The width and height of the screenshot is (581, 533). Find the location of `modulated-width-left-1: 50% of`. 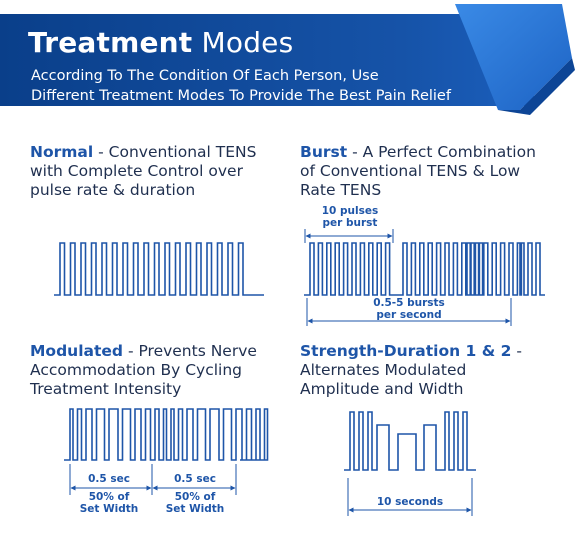

modulated-width-left-1: 50% of is located at coordinates (109, 497).